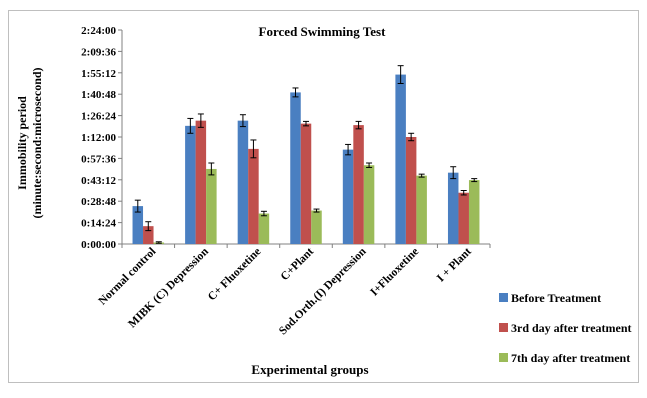 This screenshot has height=398, width=647. Describe the element at coordinates (98, 224) in the screenshot. I see `y-tick-label: 0:14:24` at that location.